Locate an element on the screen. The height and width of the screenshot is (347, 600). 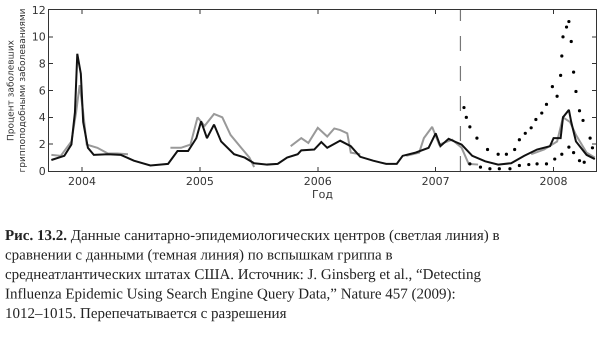
x-axis-title: Год is located at coordinates (323, 195).